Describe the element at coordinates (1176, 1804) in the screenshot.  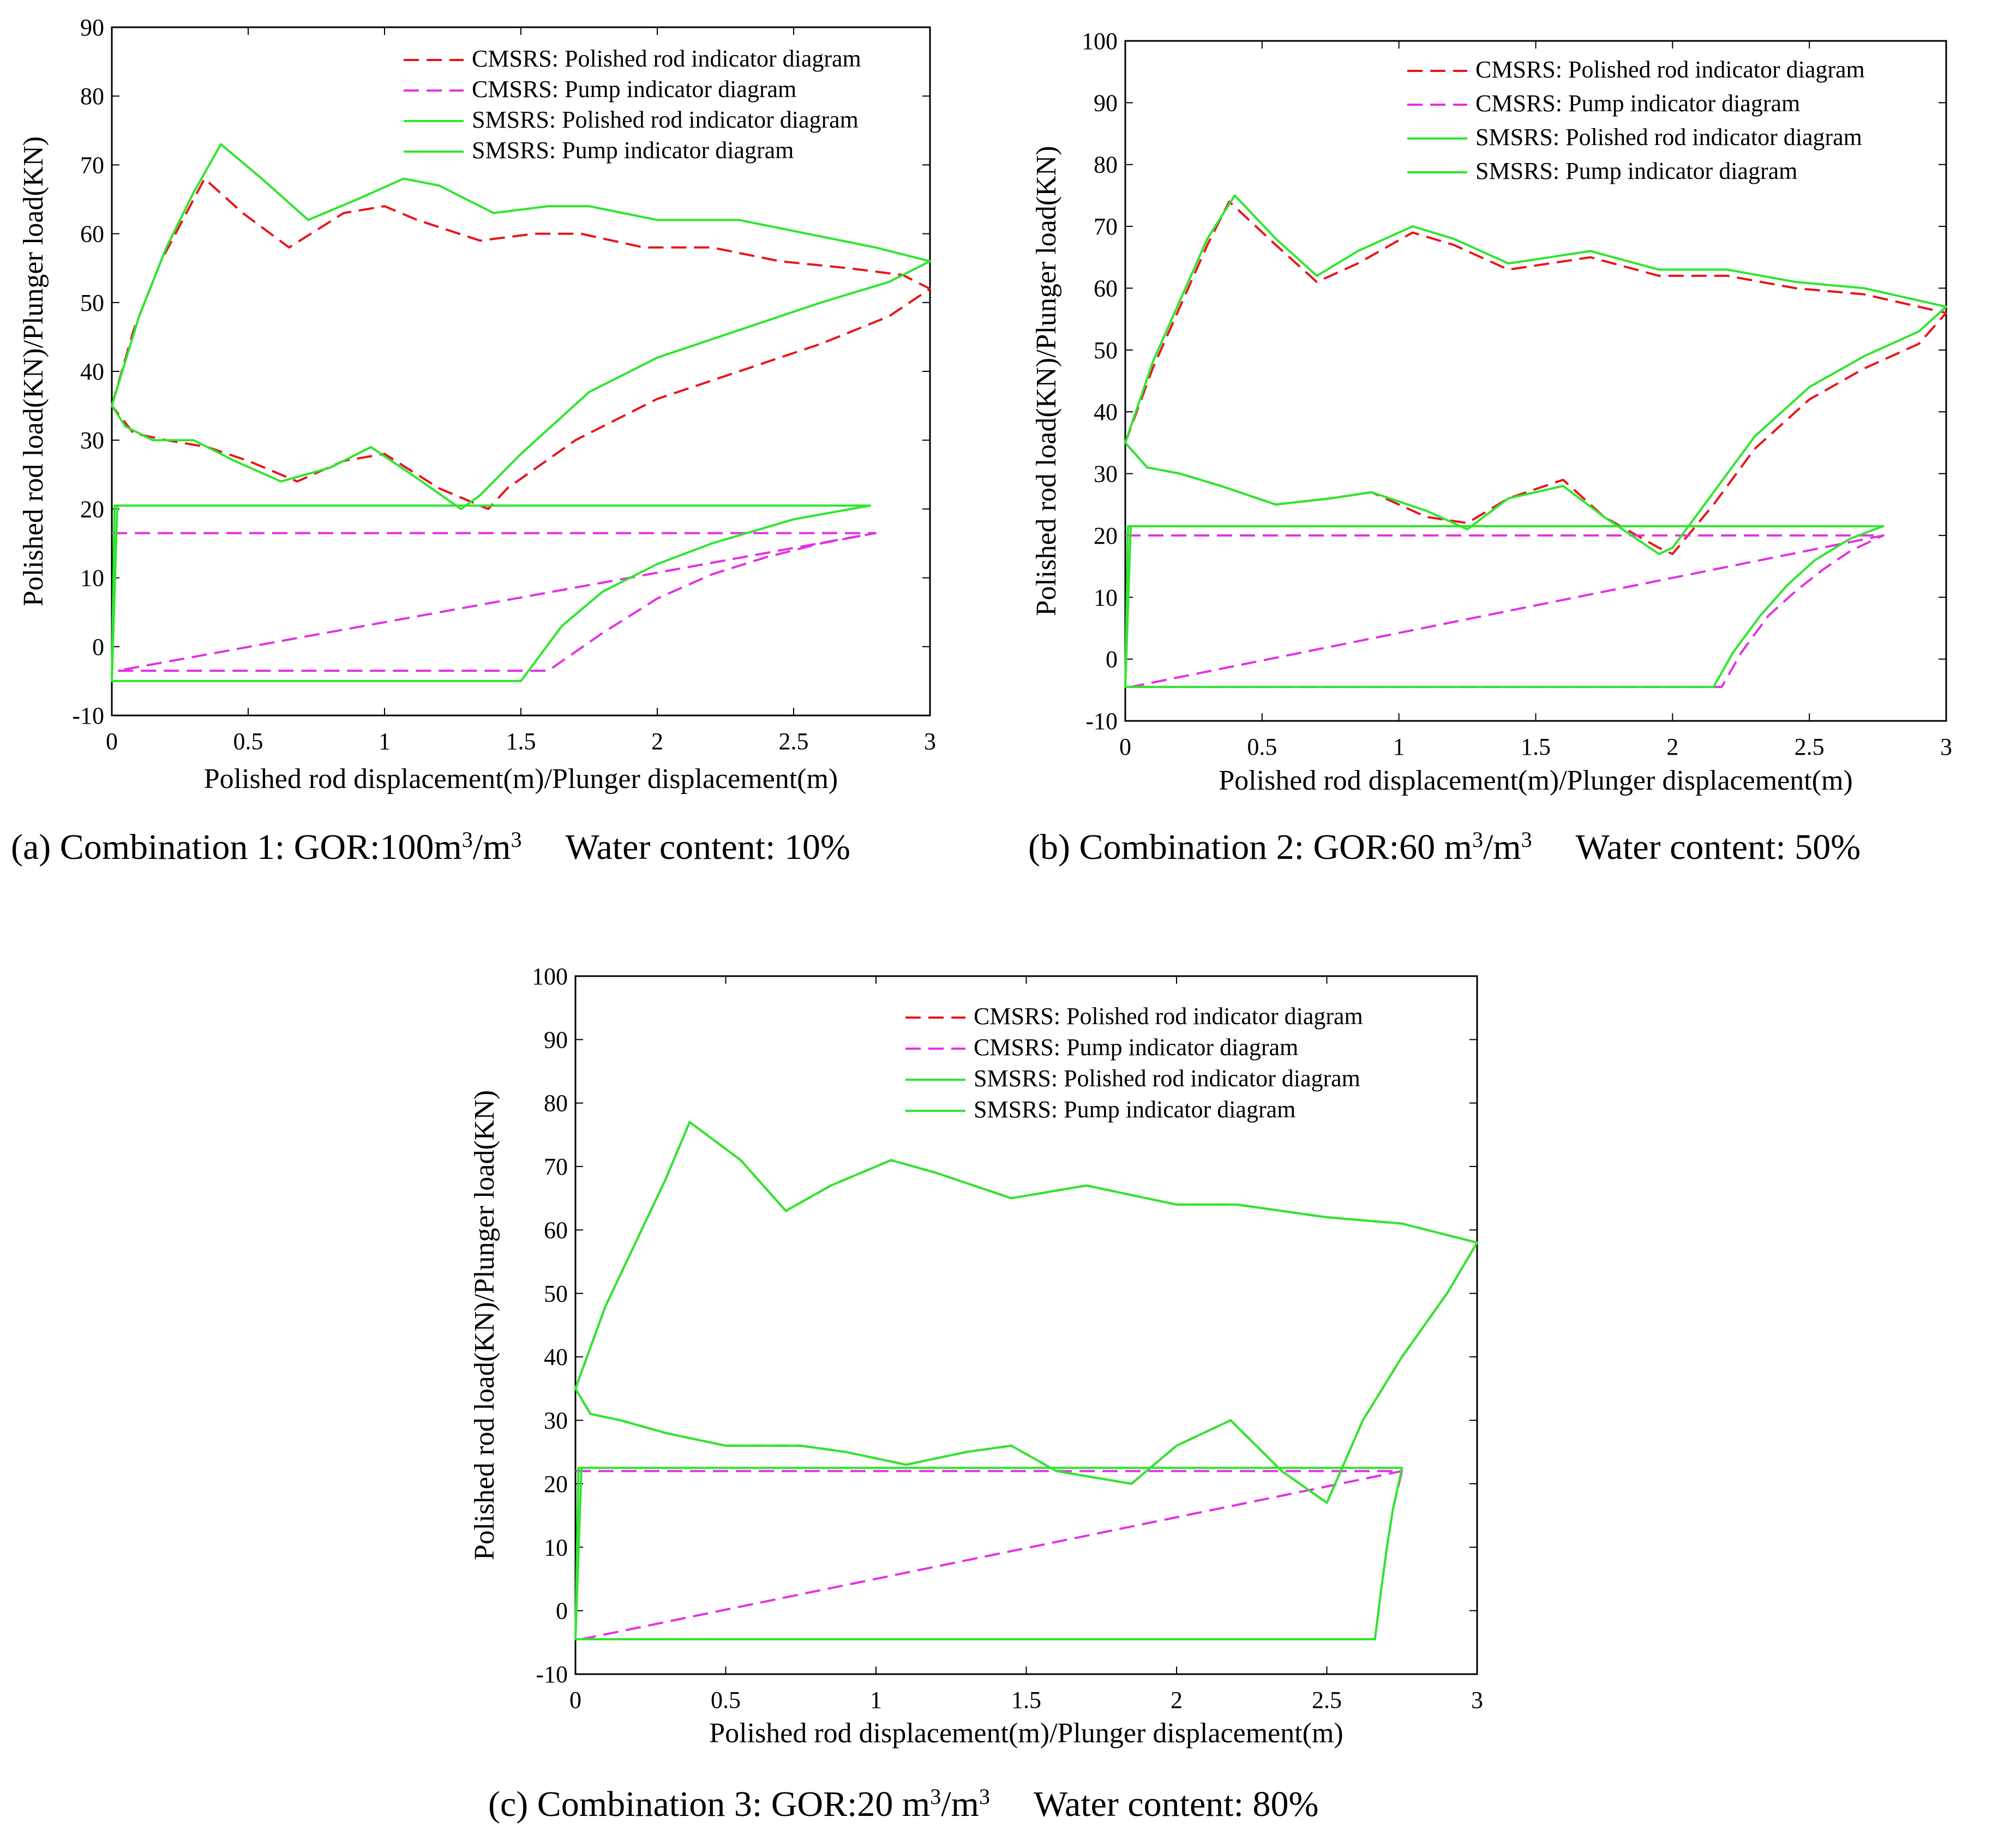
I see `caption-suffix: Water content: 80%` at that location.